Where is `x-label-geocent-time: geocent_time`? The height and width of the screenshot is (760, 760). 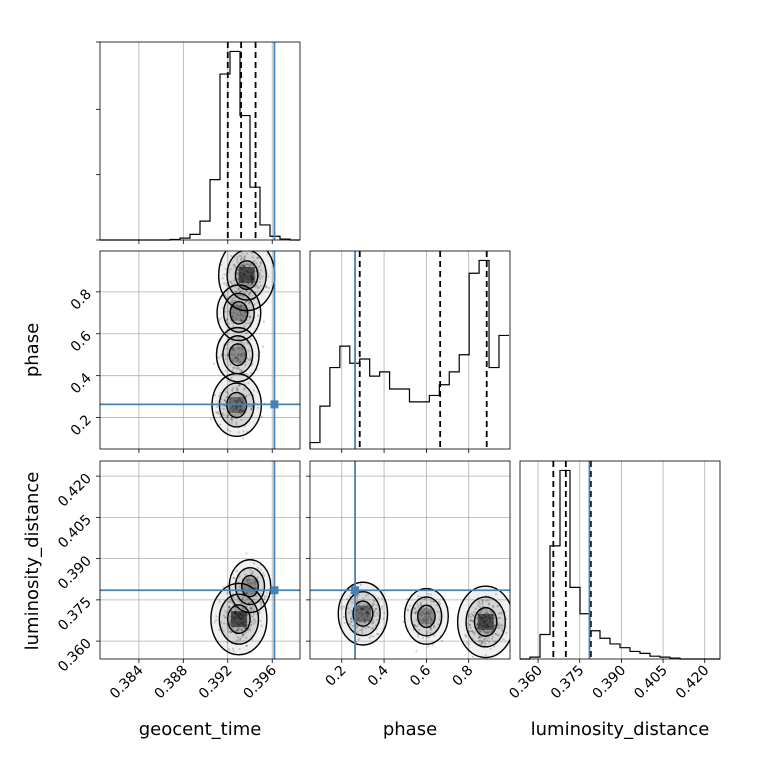 x-label-geocent-time: geocent_time is located at coordinates (200, 729).